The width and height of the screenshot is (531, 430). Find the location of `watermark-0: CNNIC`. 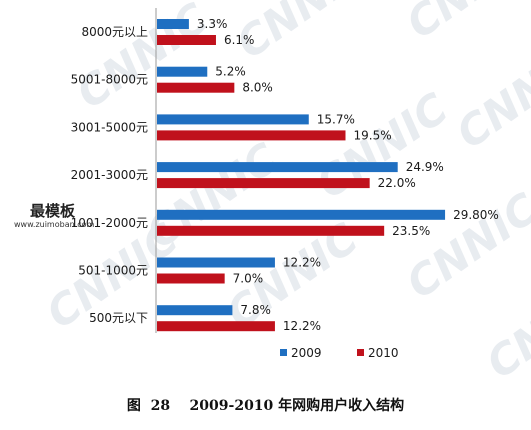

watermark-0: CNNIC is located at coordinates (142, 59).